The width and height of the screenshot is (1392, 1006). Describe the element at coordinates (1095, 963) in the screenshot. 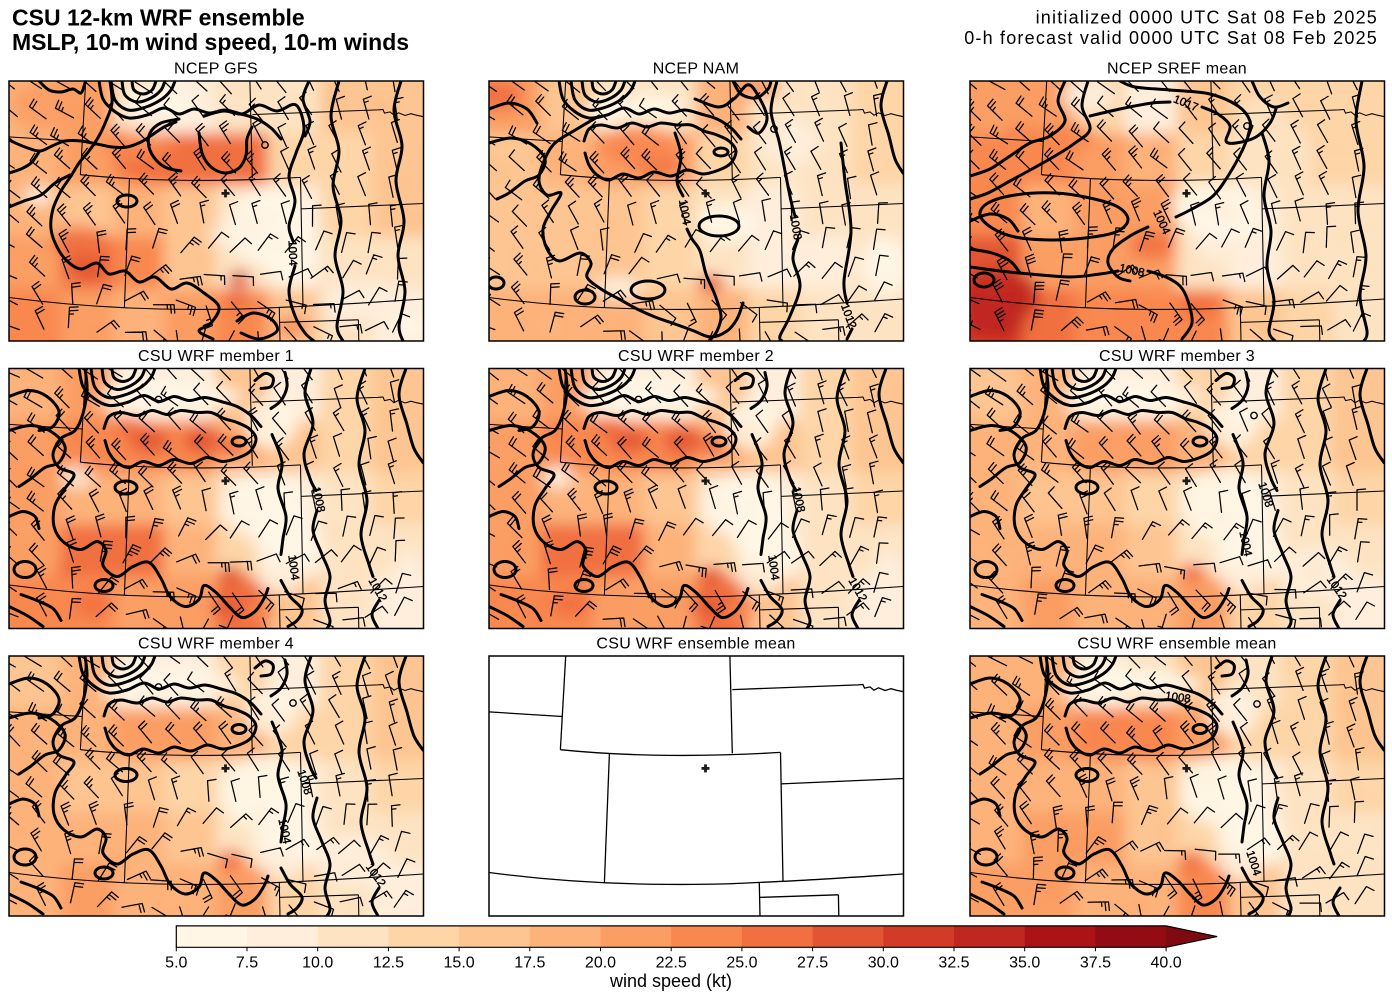

I see `svg-text: 37.5` at that location.